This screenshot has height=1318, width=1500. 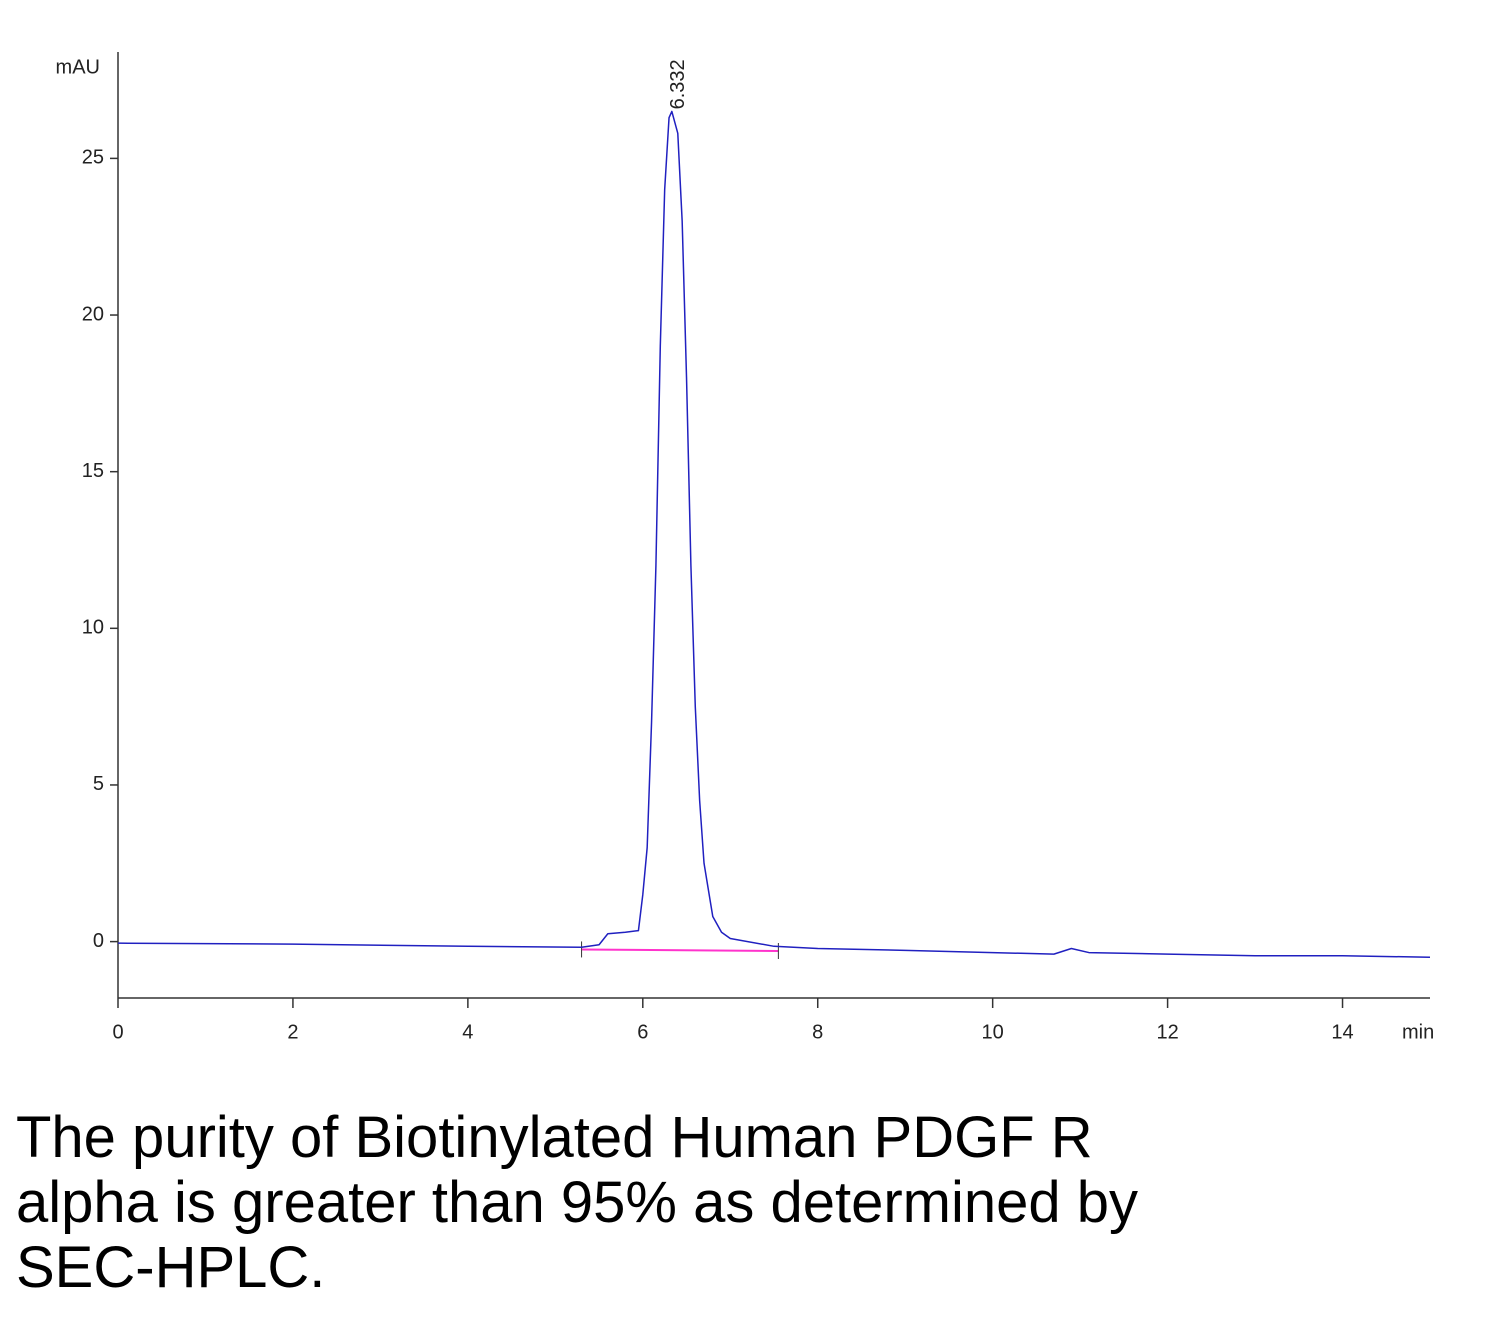 What do you see at coordinates (93, 158) in the screenshot?
I see `y-tick-label: 25` at bounding box center [93, 158].